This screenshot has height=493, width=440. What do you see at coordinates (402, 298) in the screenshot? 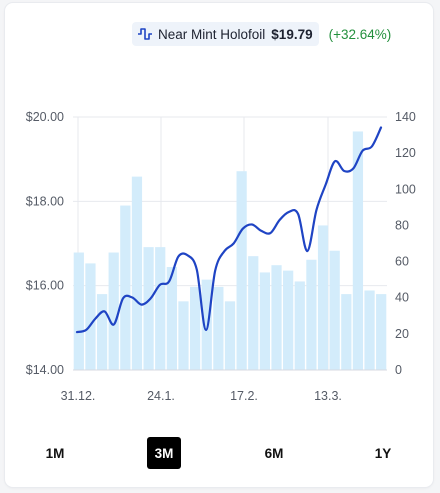
I see `y-right-tick-label: 40` at bounding box center [402, 298].